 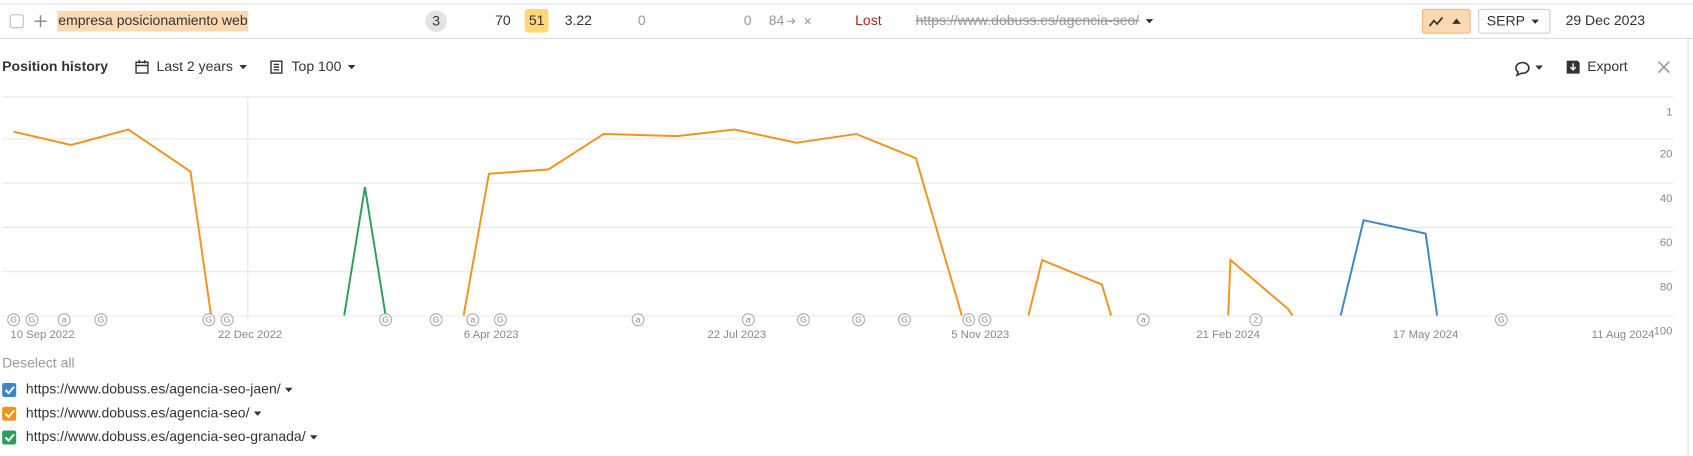 I want to click on keyword: empresa posicionamiento web, so click(x=153, y=20).